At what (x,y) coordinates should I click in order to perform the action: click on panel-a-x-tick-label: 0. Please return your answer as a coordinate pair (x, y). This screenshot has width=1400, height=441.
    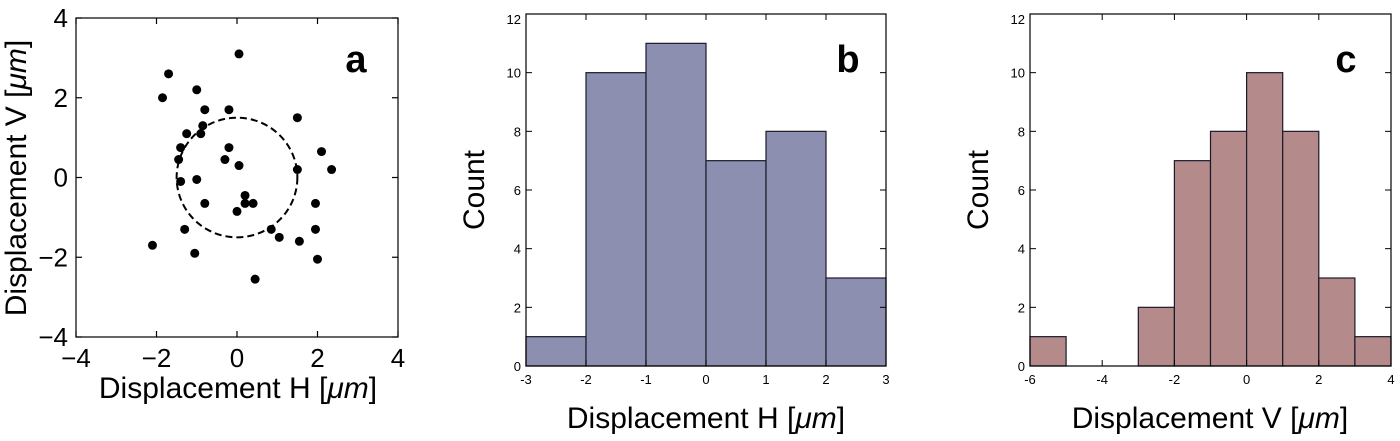
    Looking at the image, I should click on (237, 358).